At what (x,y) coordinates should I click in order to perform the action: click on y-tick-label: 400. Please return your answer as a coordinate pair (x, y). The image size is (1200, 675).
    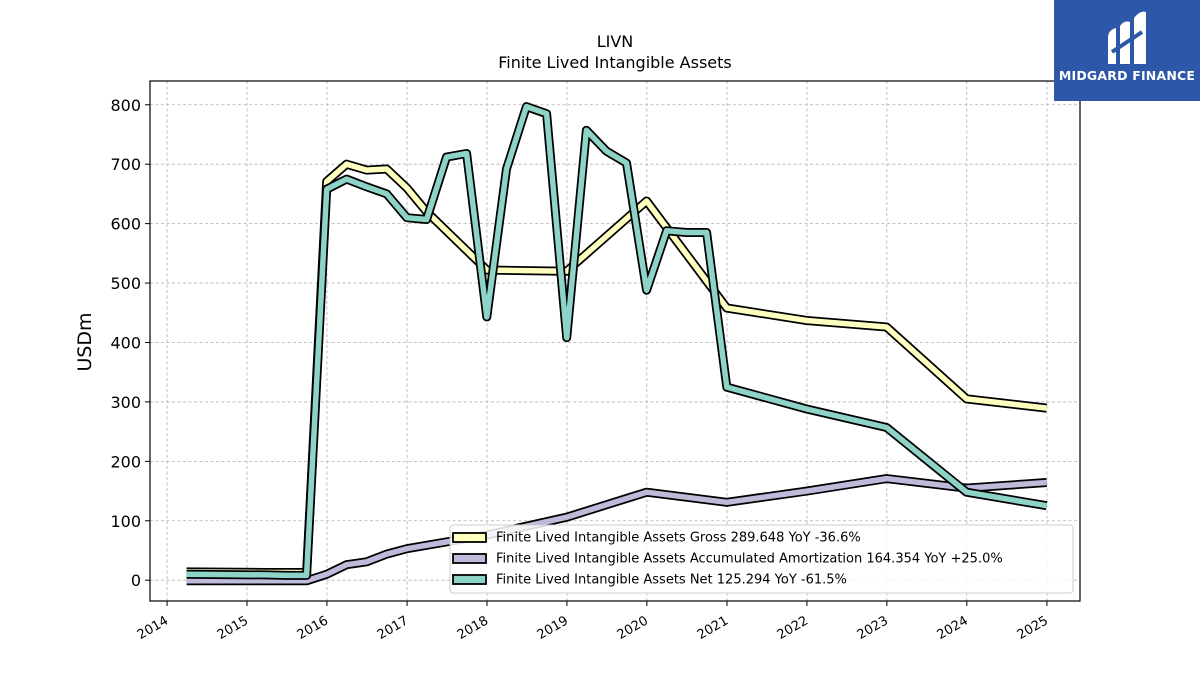
    Looking at the image, I should click on (125, 342).